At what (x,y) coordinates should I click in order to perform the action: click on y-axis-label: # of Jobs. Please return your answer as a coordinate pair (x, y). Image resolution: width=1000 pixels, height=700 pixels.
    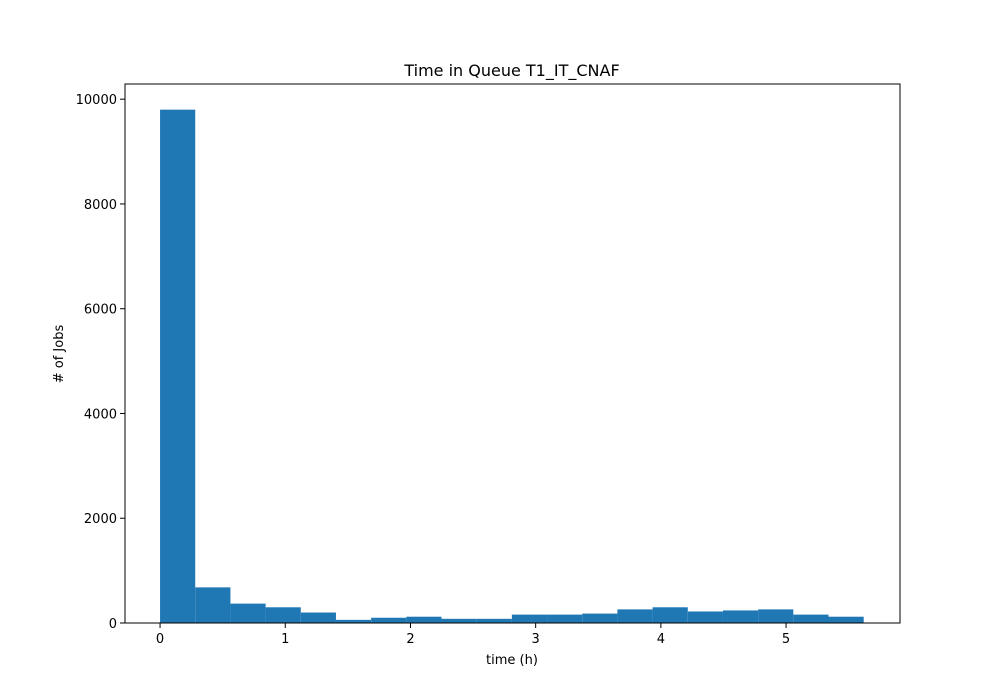
    Looking at the image, I should click on (59, 354).